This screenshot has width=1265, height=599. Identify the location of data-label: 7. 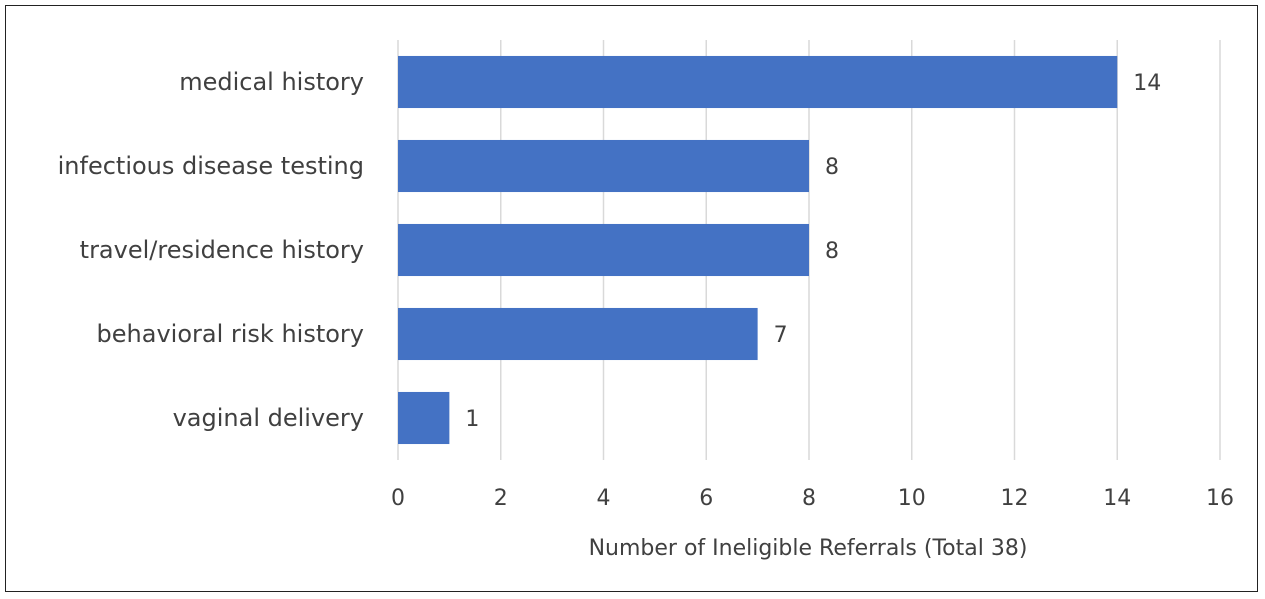
(781, 335).